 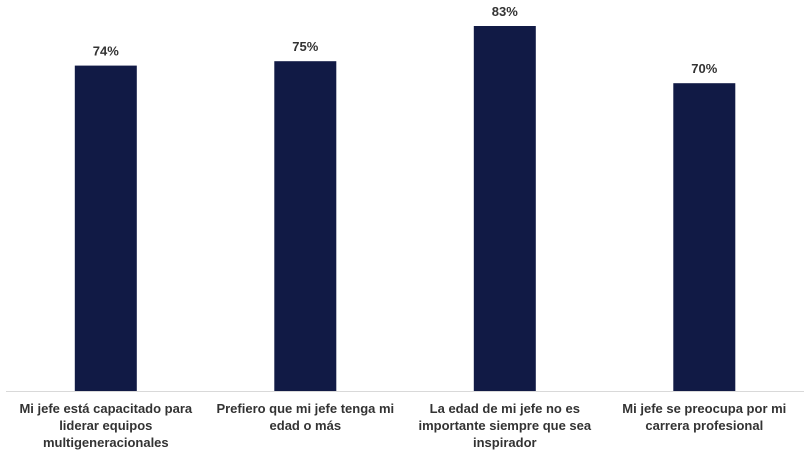 I want to click on value-labels-group: 74% 75% 83% 70%, so click(x=405, y=40).